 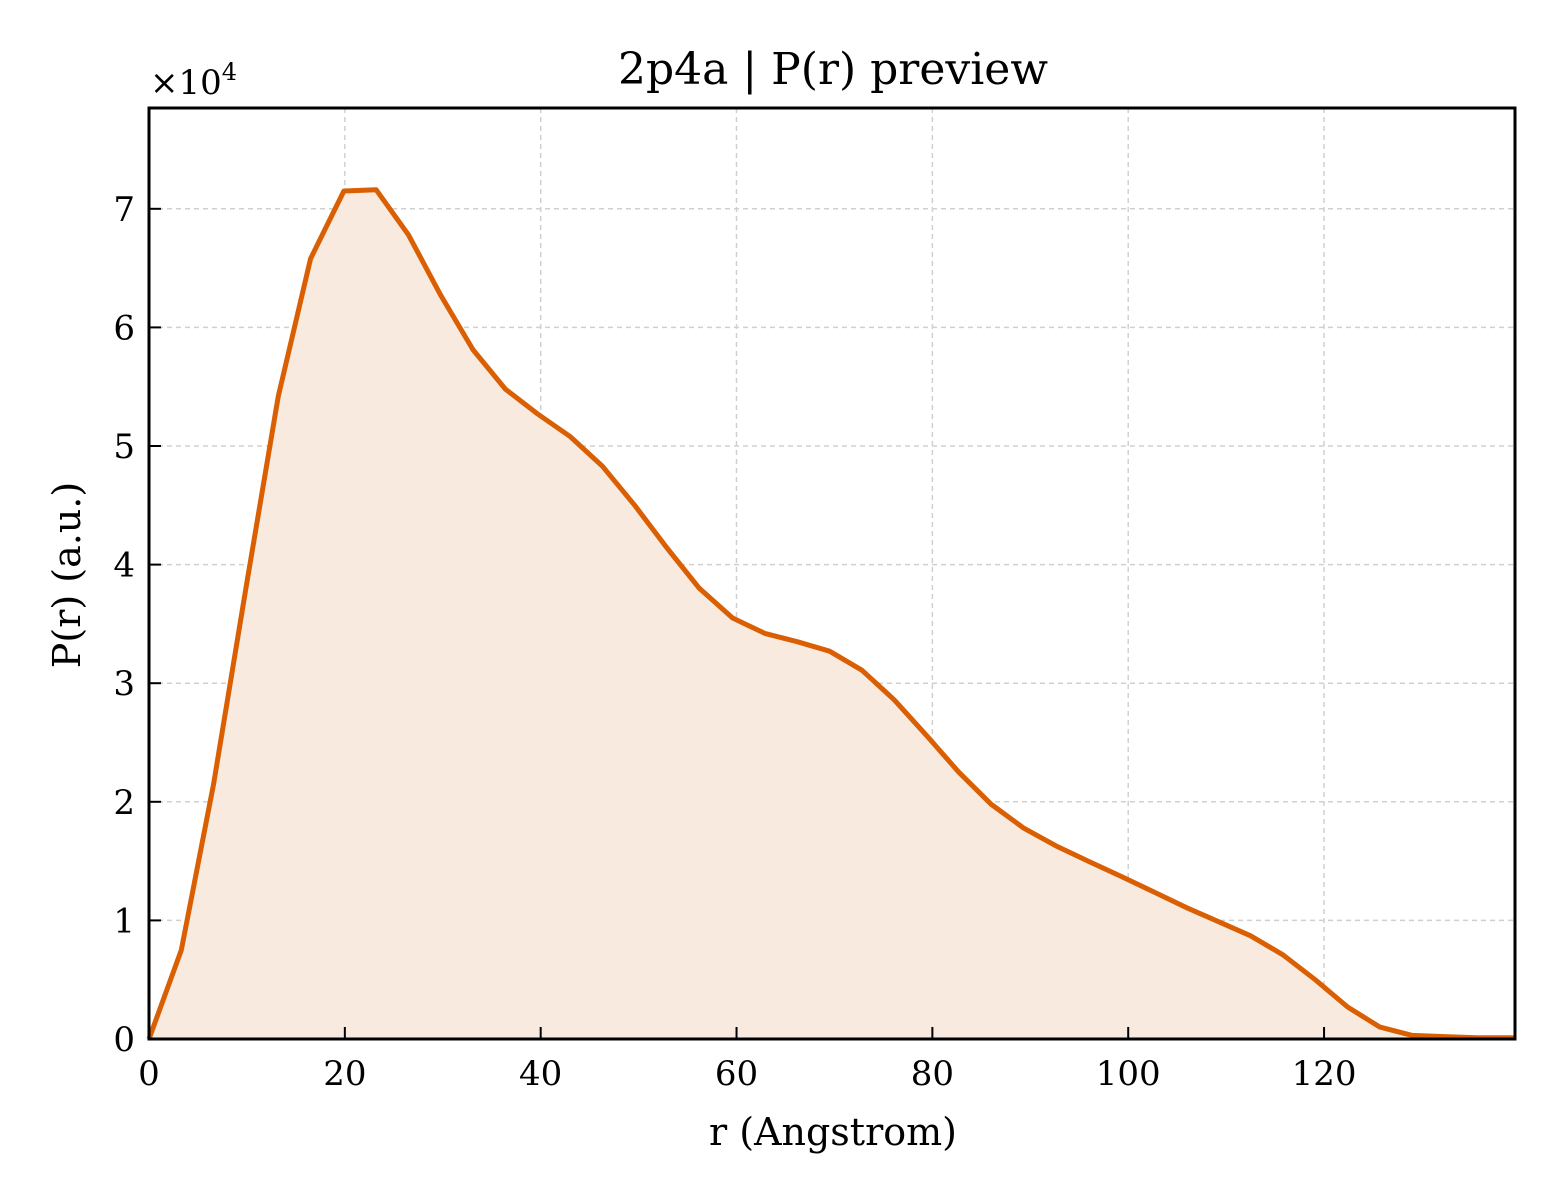 What do you see at coordinates (186, 83) in the screenshot?
I see `y-scale-base: ×10` at bounding box center [186, 83].